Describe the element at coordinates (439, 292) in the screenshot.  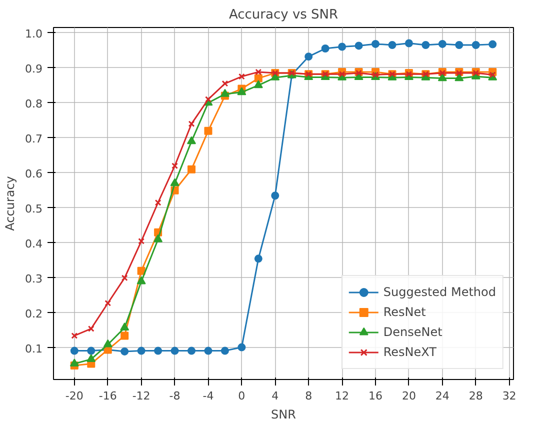
I see `legend-label: Suggested Method` at that location.